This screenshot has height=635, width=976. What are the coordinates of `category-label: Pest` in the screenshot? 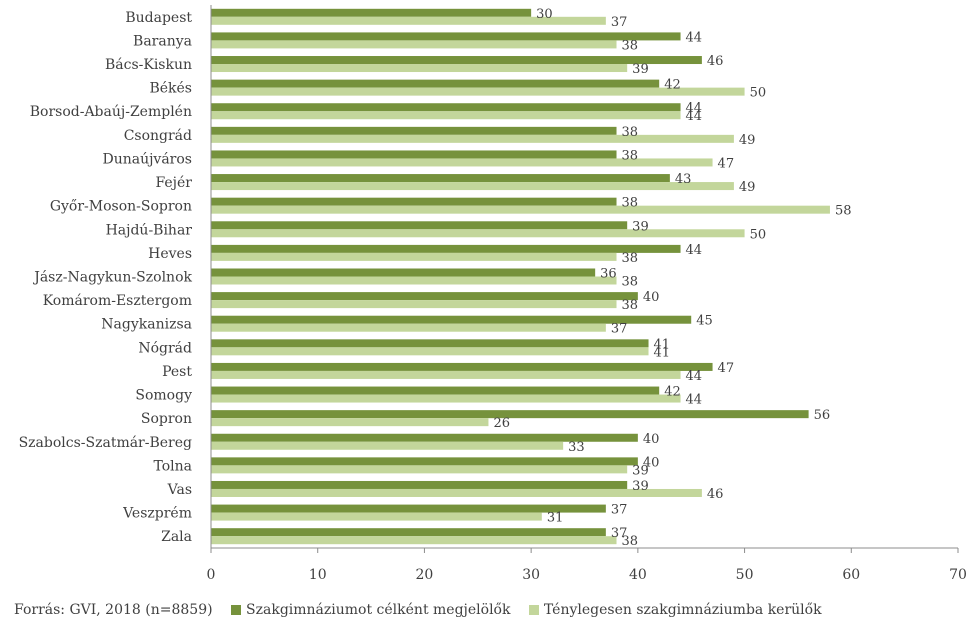 It's located at (177, 372).